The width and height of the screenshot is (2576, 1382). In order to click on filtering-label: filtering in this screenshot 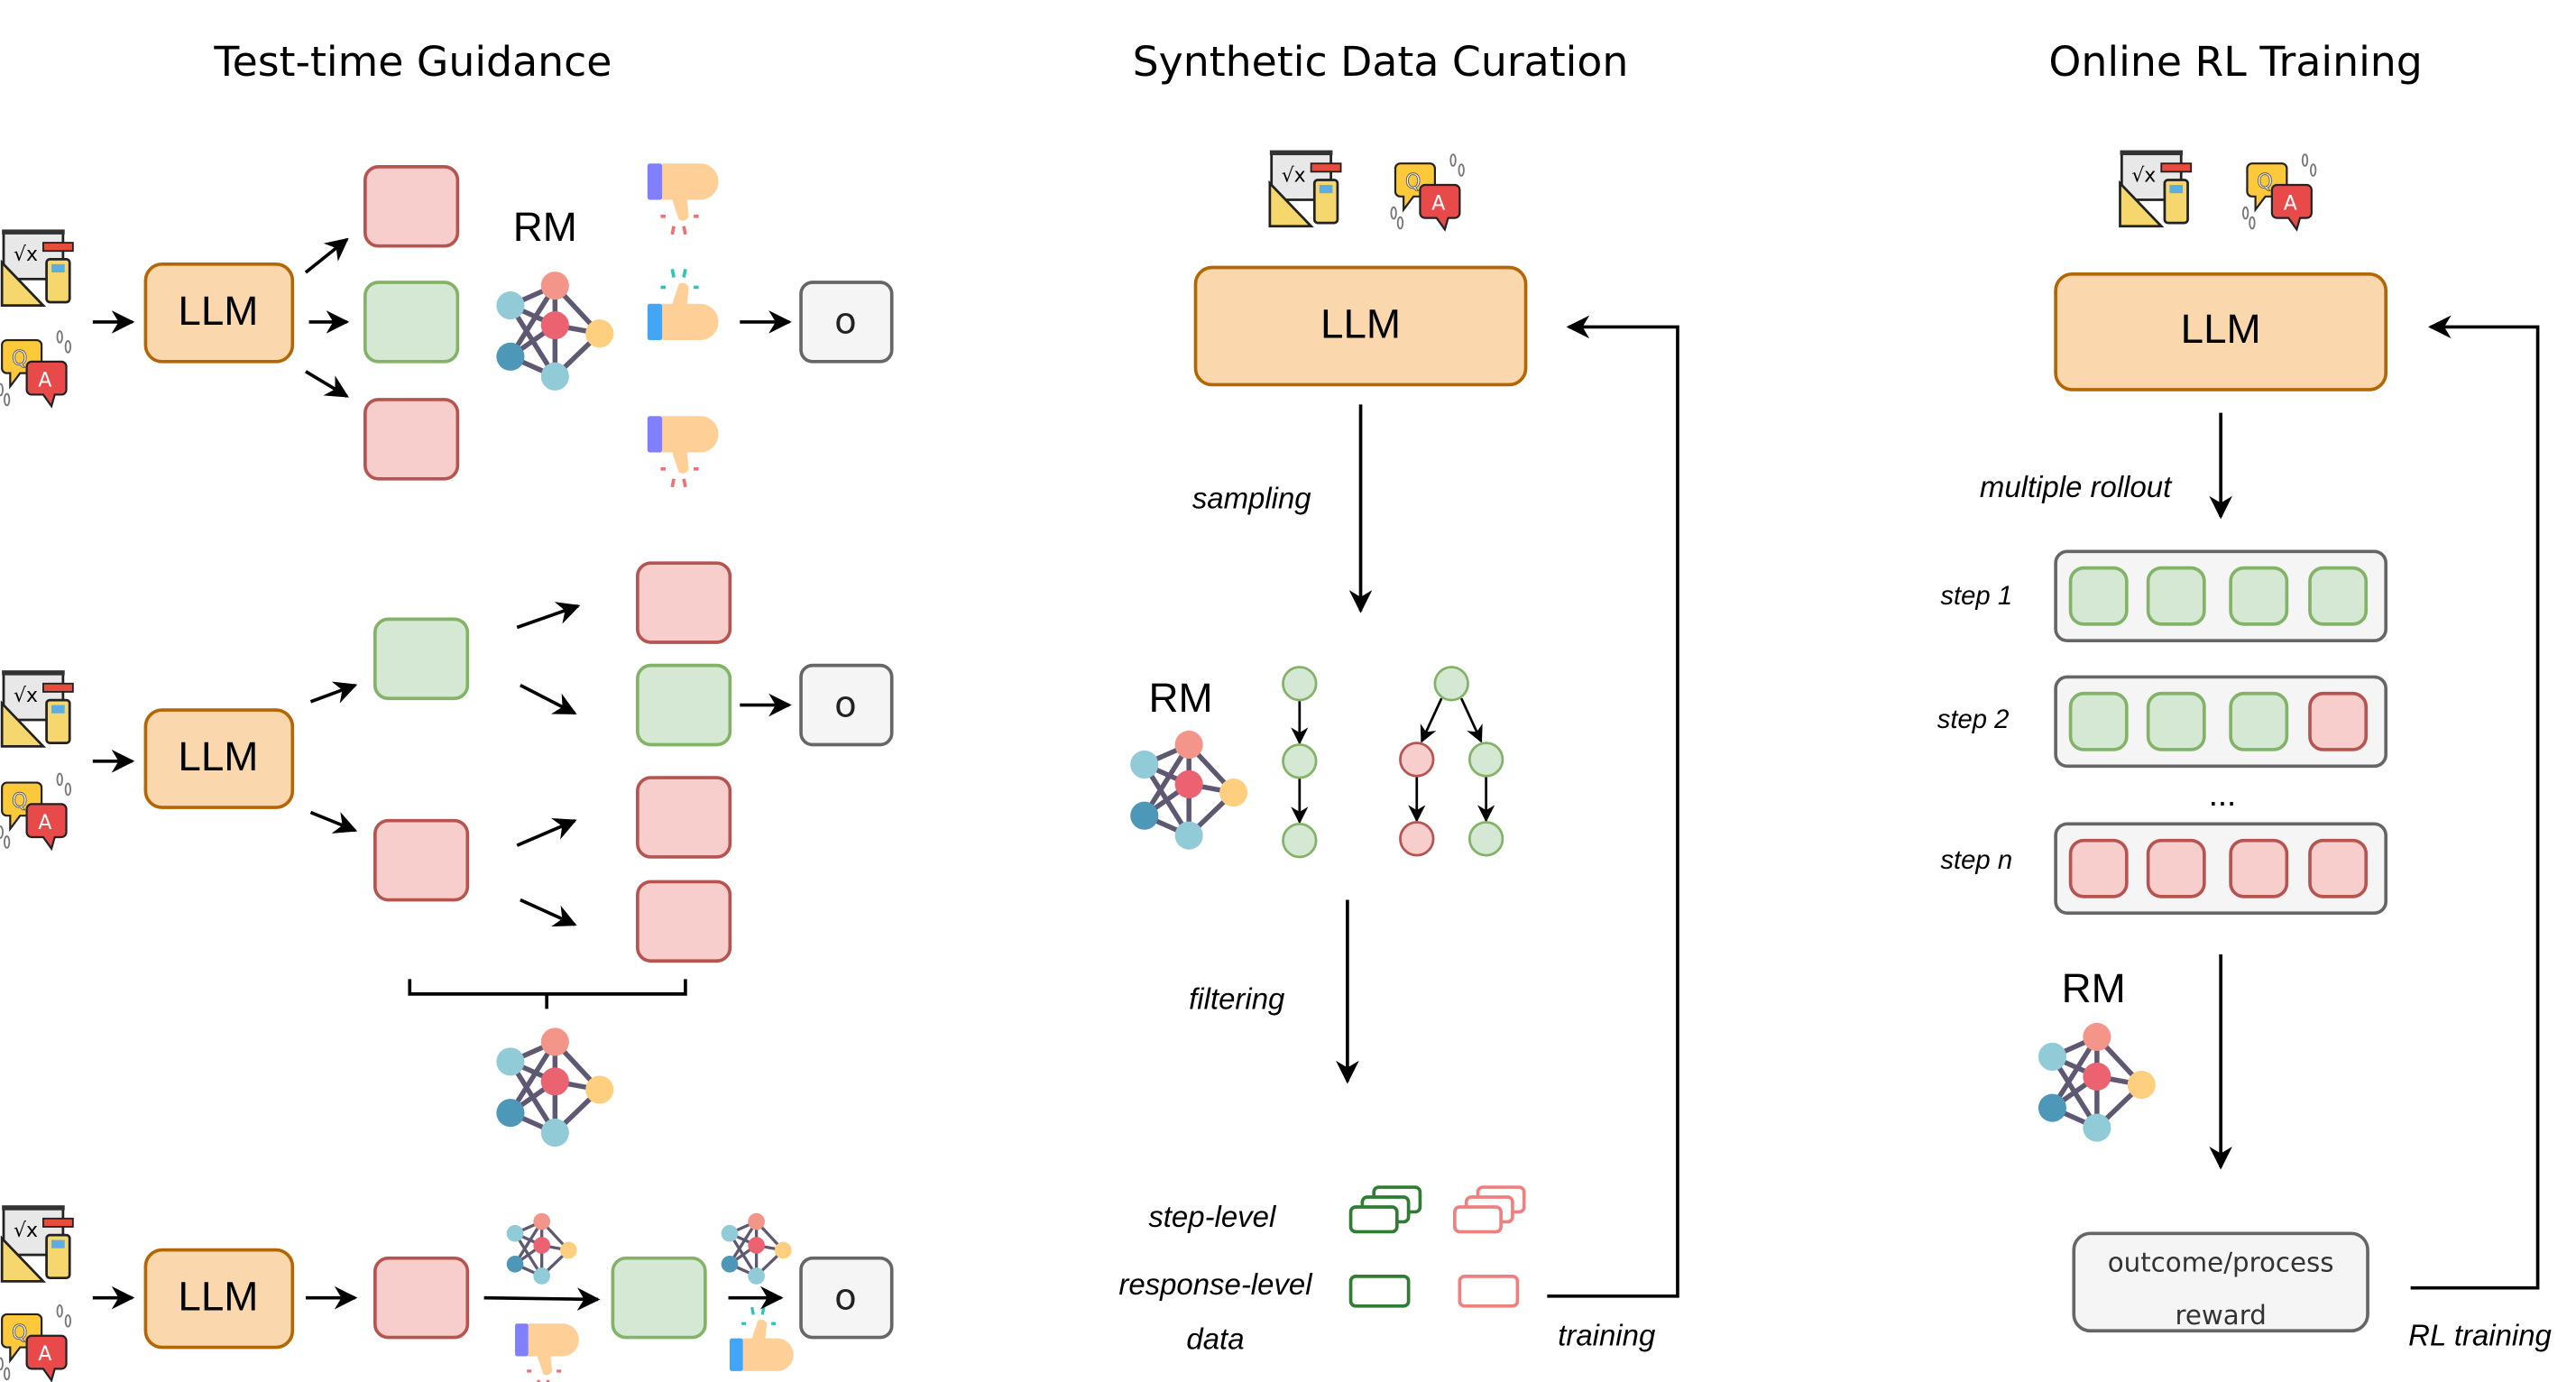, I will do `click(1237, 998)`.